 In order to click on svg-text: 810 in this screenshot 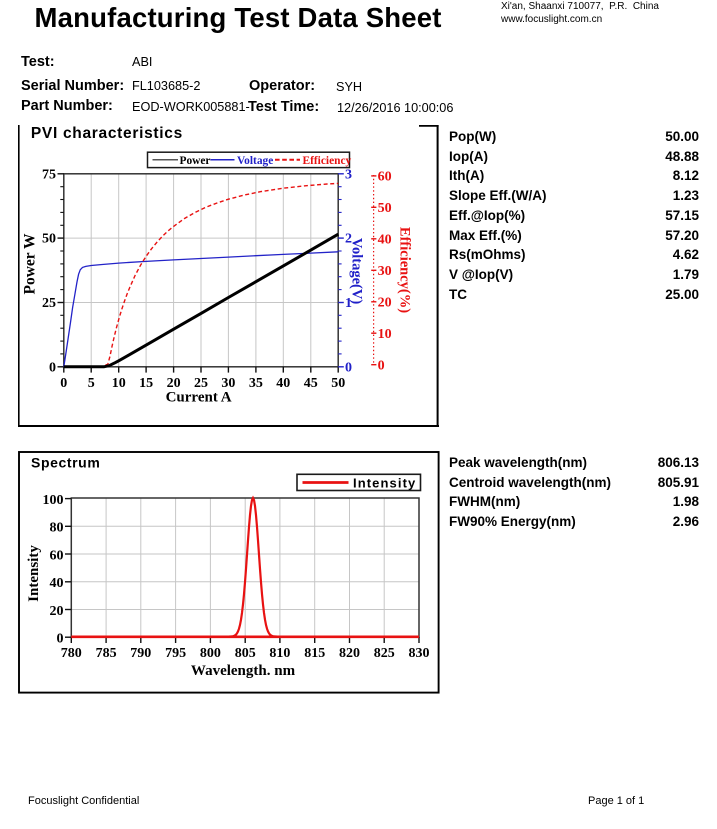, I will do `click(279, 653)`.